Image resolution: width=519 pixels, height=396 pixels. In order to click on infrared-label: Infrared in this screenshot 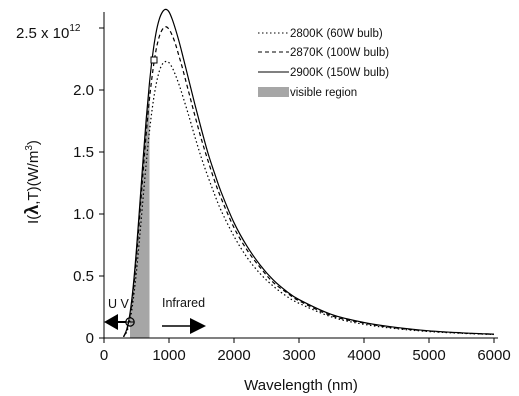, I will do `click(183, 303)`.